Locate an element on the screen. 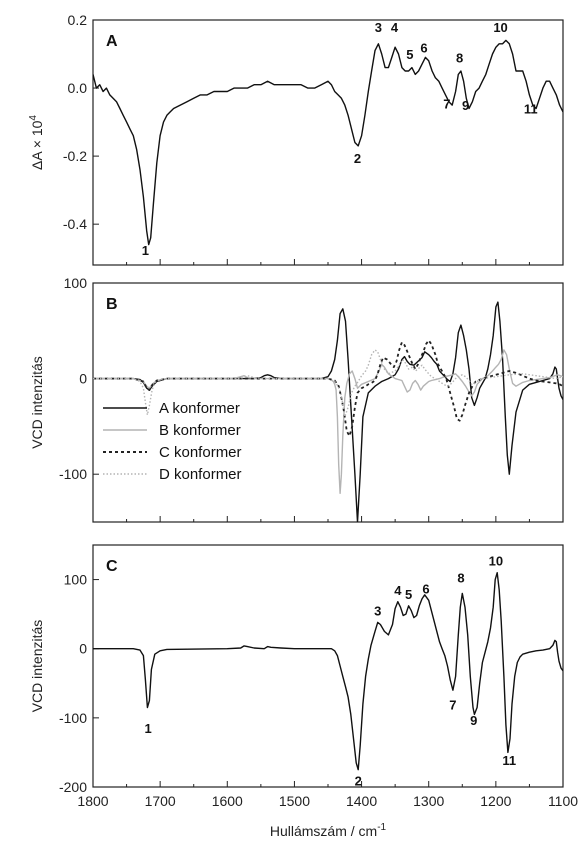  legend-label-a: A konformer is located at coordinates (199, 408).